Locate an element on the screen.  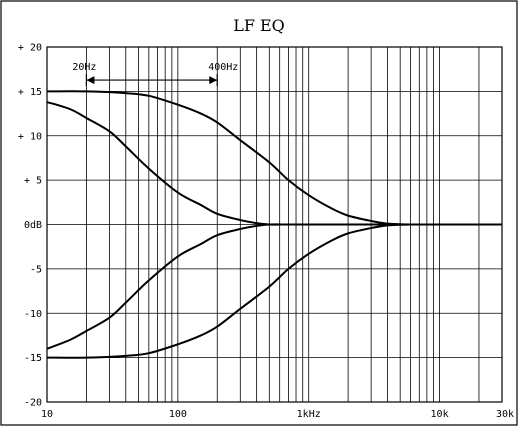
y-tick-label: -10 is located at coordinates (33, 314).